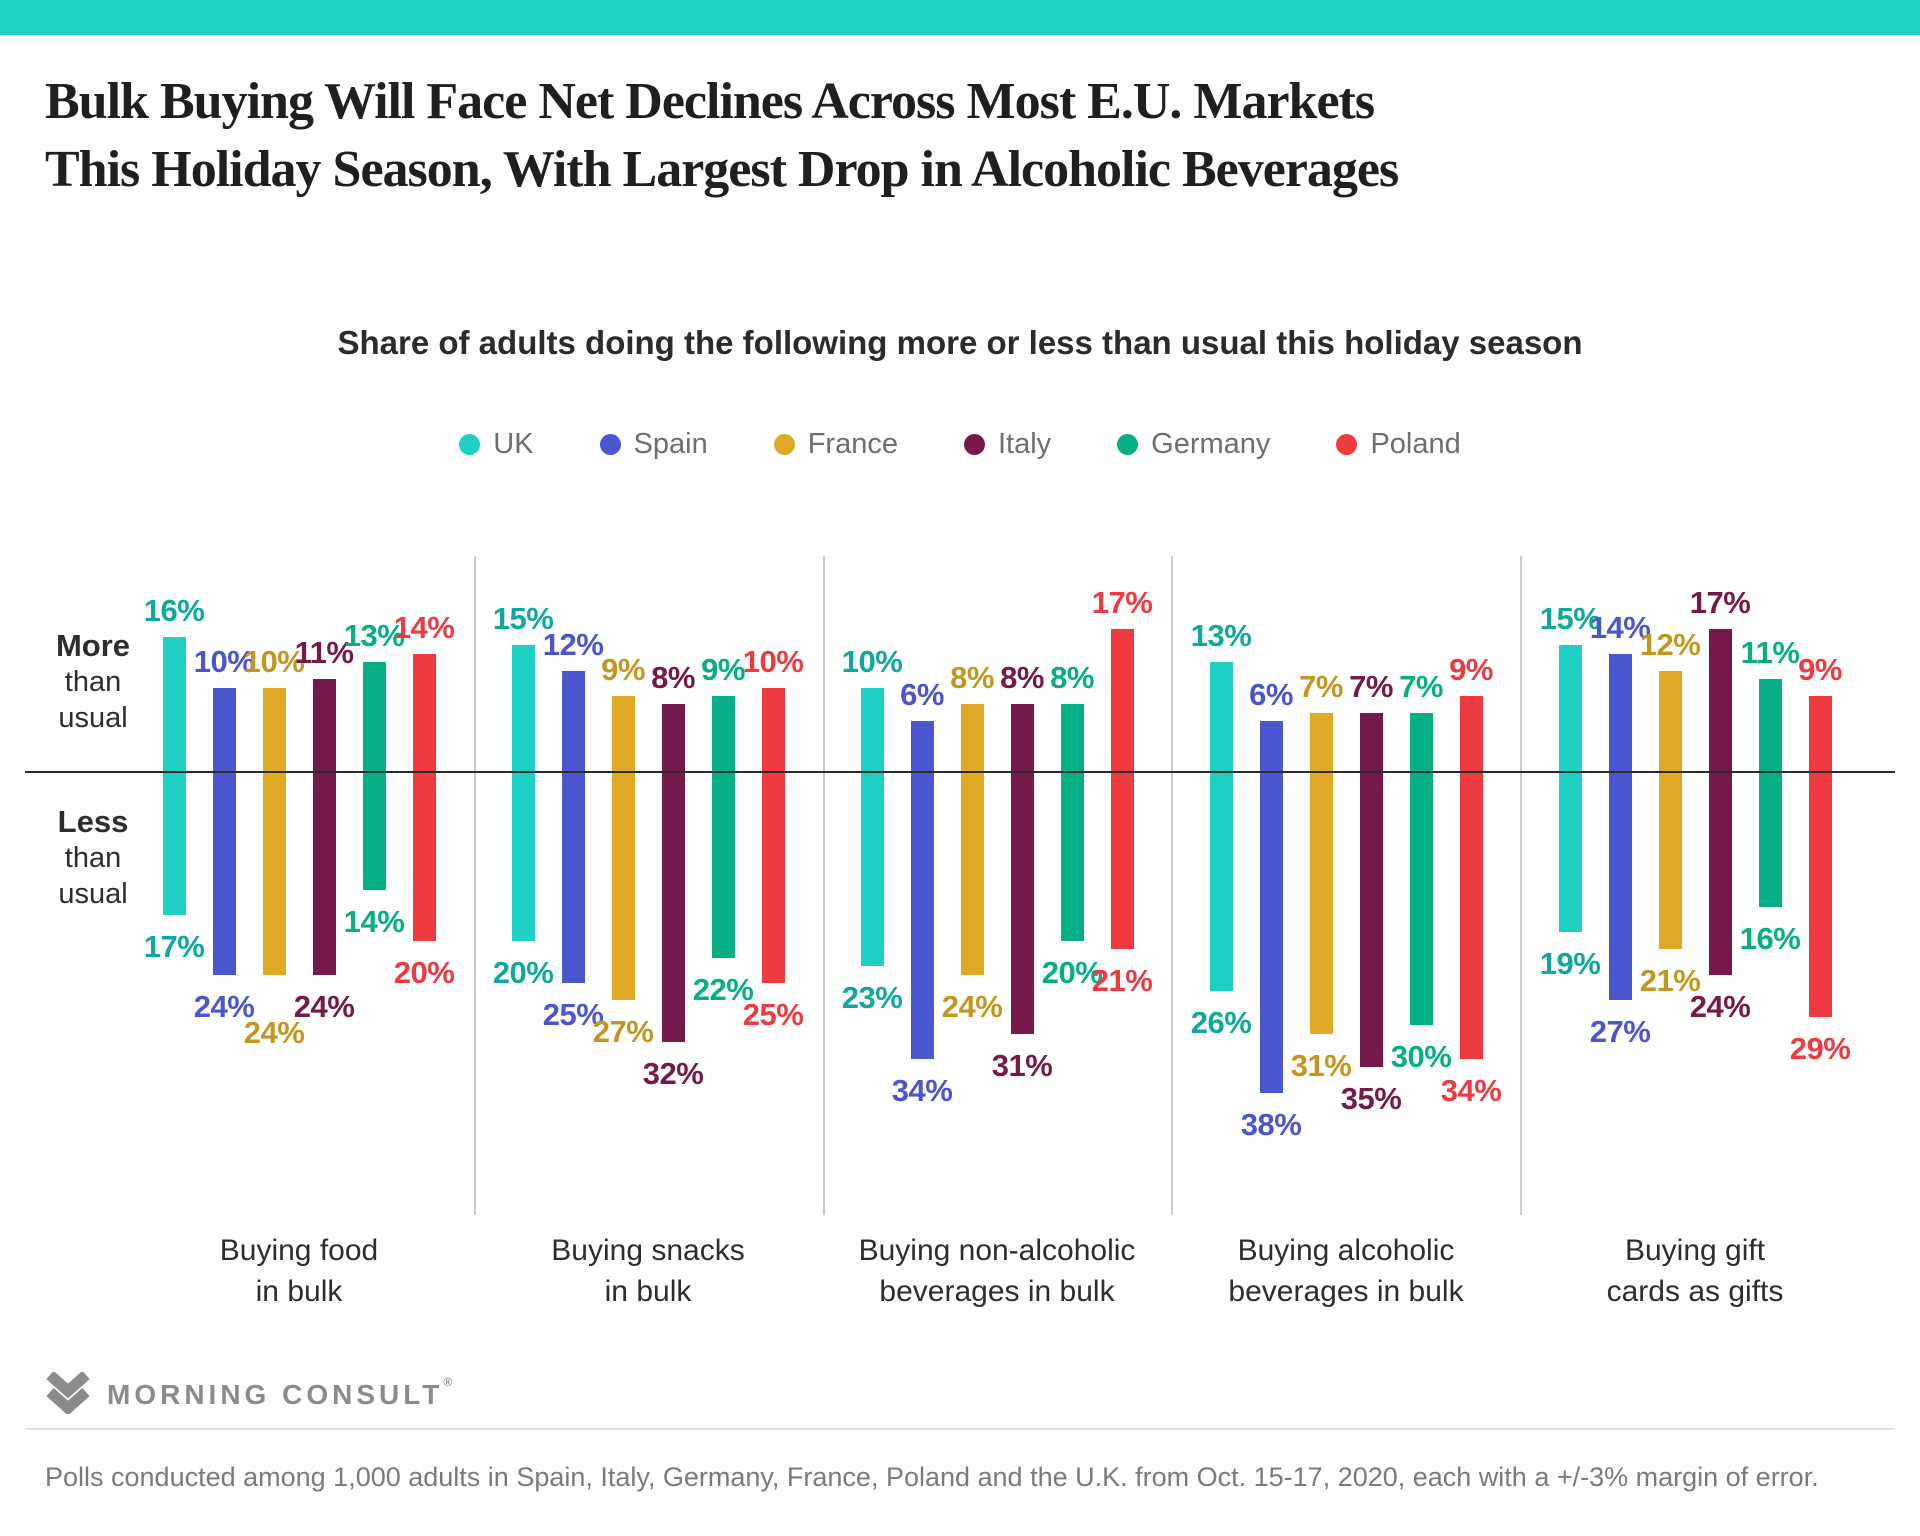 This screenshot has height=1536, width=1920. Describe the element at coordinates (852, 444) in the screenshot. I see `legend-label-france: France` at that location.